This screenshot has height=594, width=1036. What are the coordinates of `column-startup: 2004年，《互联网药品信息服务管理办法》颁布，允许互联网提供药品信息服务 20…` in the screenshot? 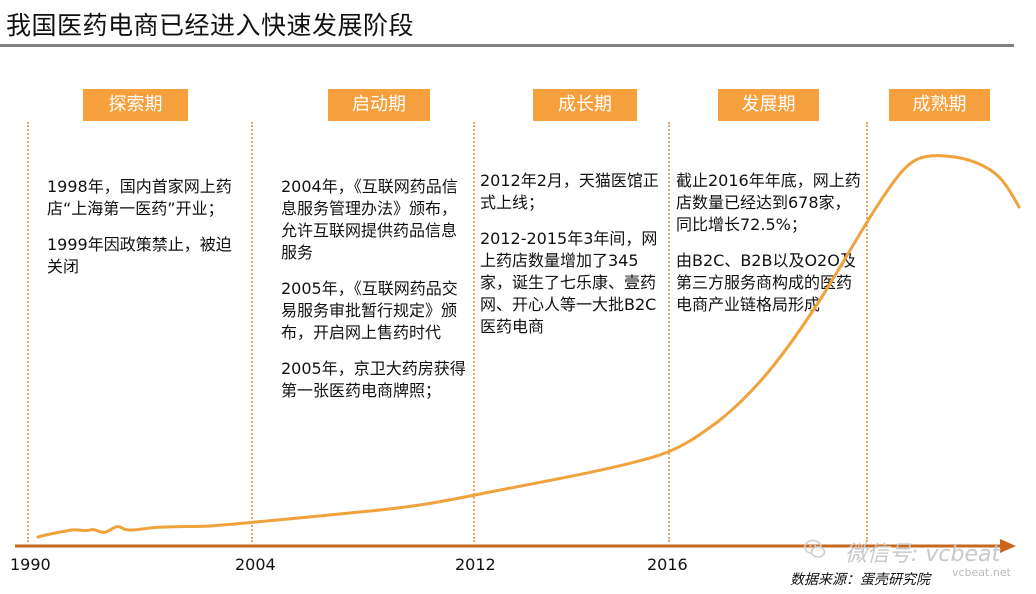 It's located at (374, 296).